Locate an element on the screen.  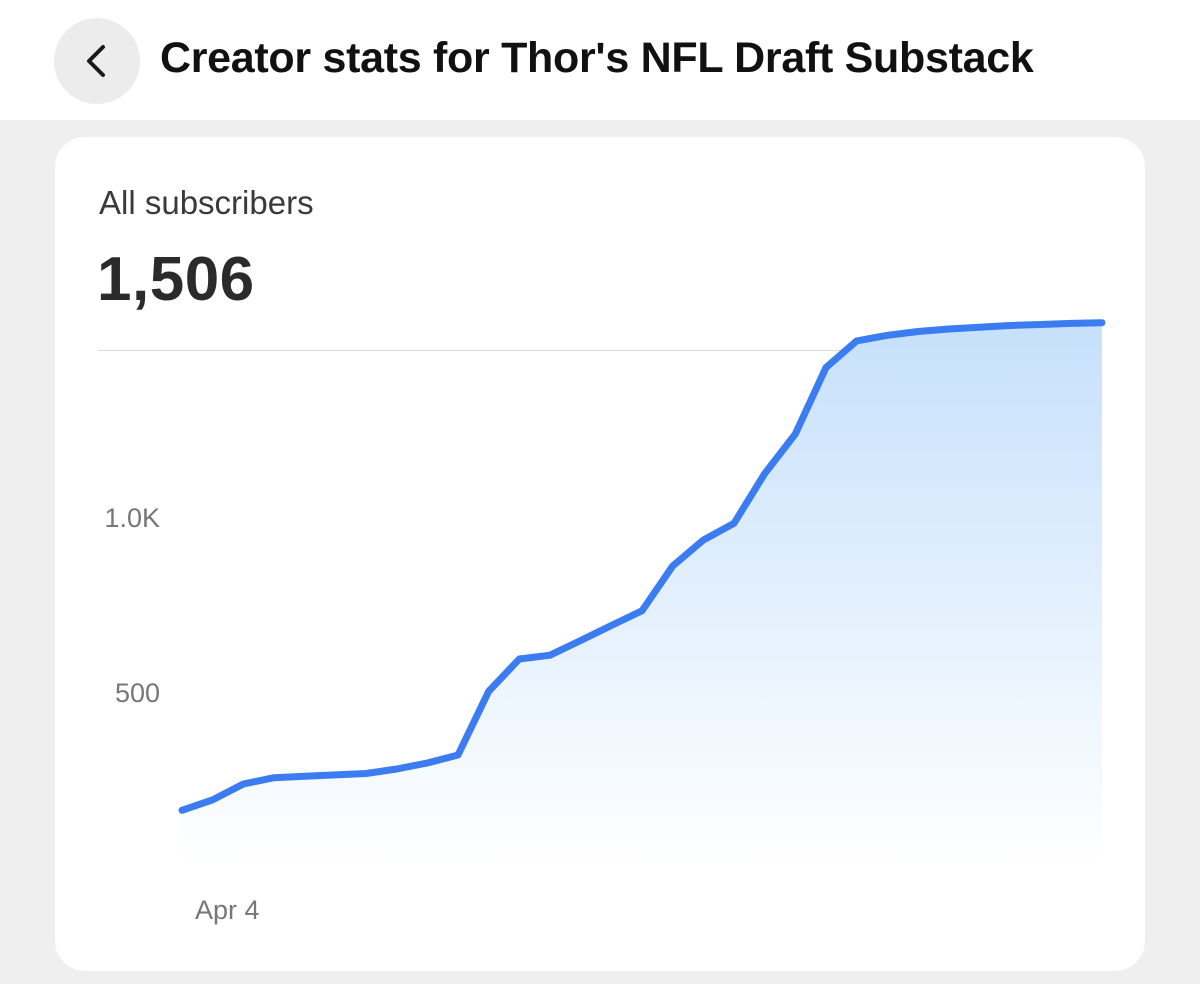
subscriber-count: 1,506 is located at coordinates (176, 279).